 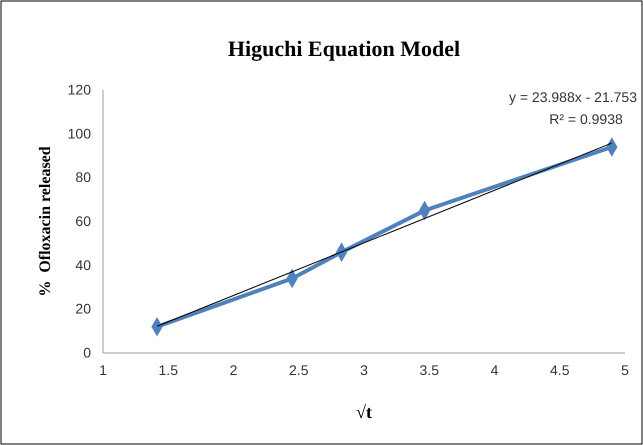 I want to click on x-tick-label: 3.5, so click(x=430, y=370).